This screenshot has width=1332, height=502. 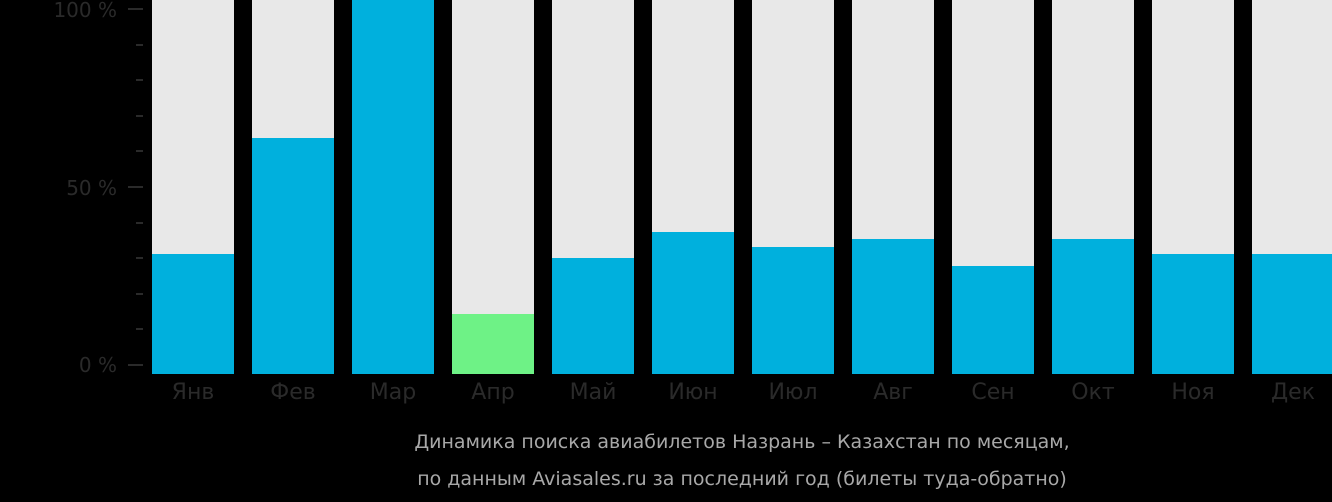 What do you see at coordinates (393, 392) in the screenshot?
I see `x-tick-label: Мар` at bounding box center [393, 392].